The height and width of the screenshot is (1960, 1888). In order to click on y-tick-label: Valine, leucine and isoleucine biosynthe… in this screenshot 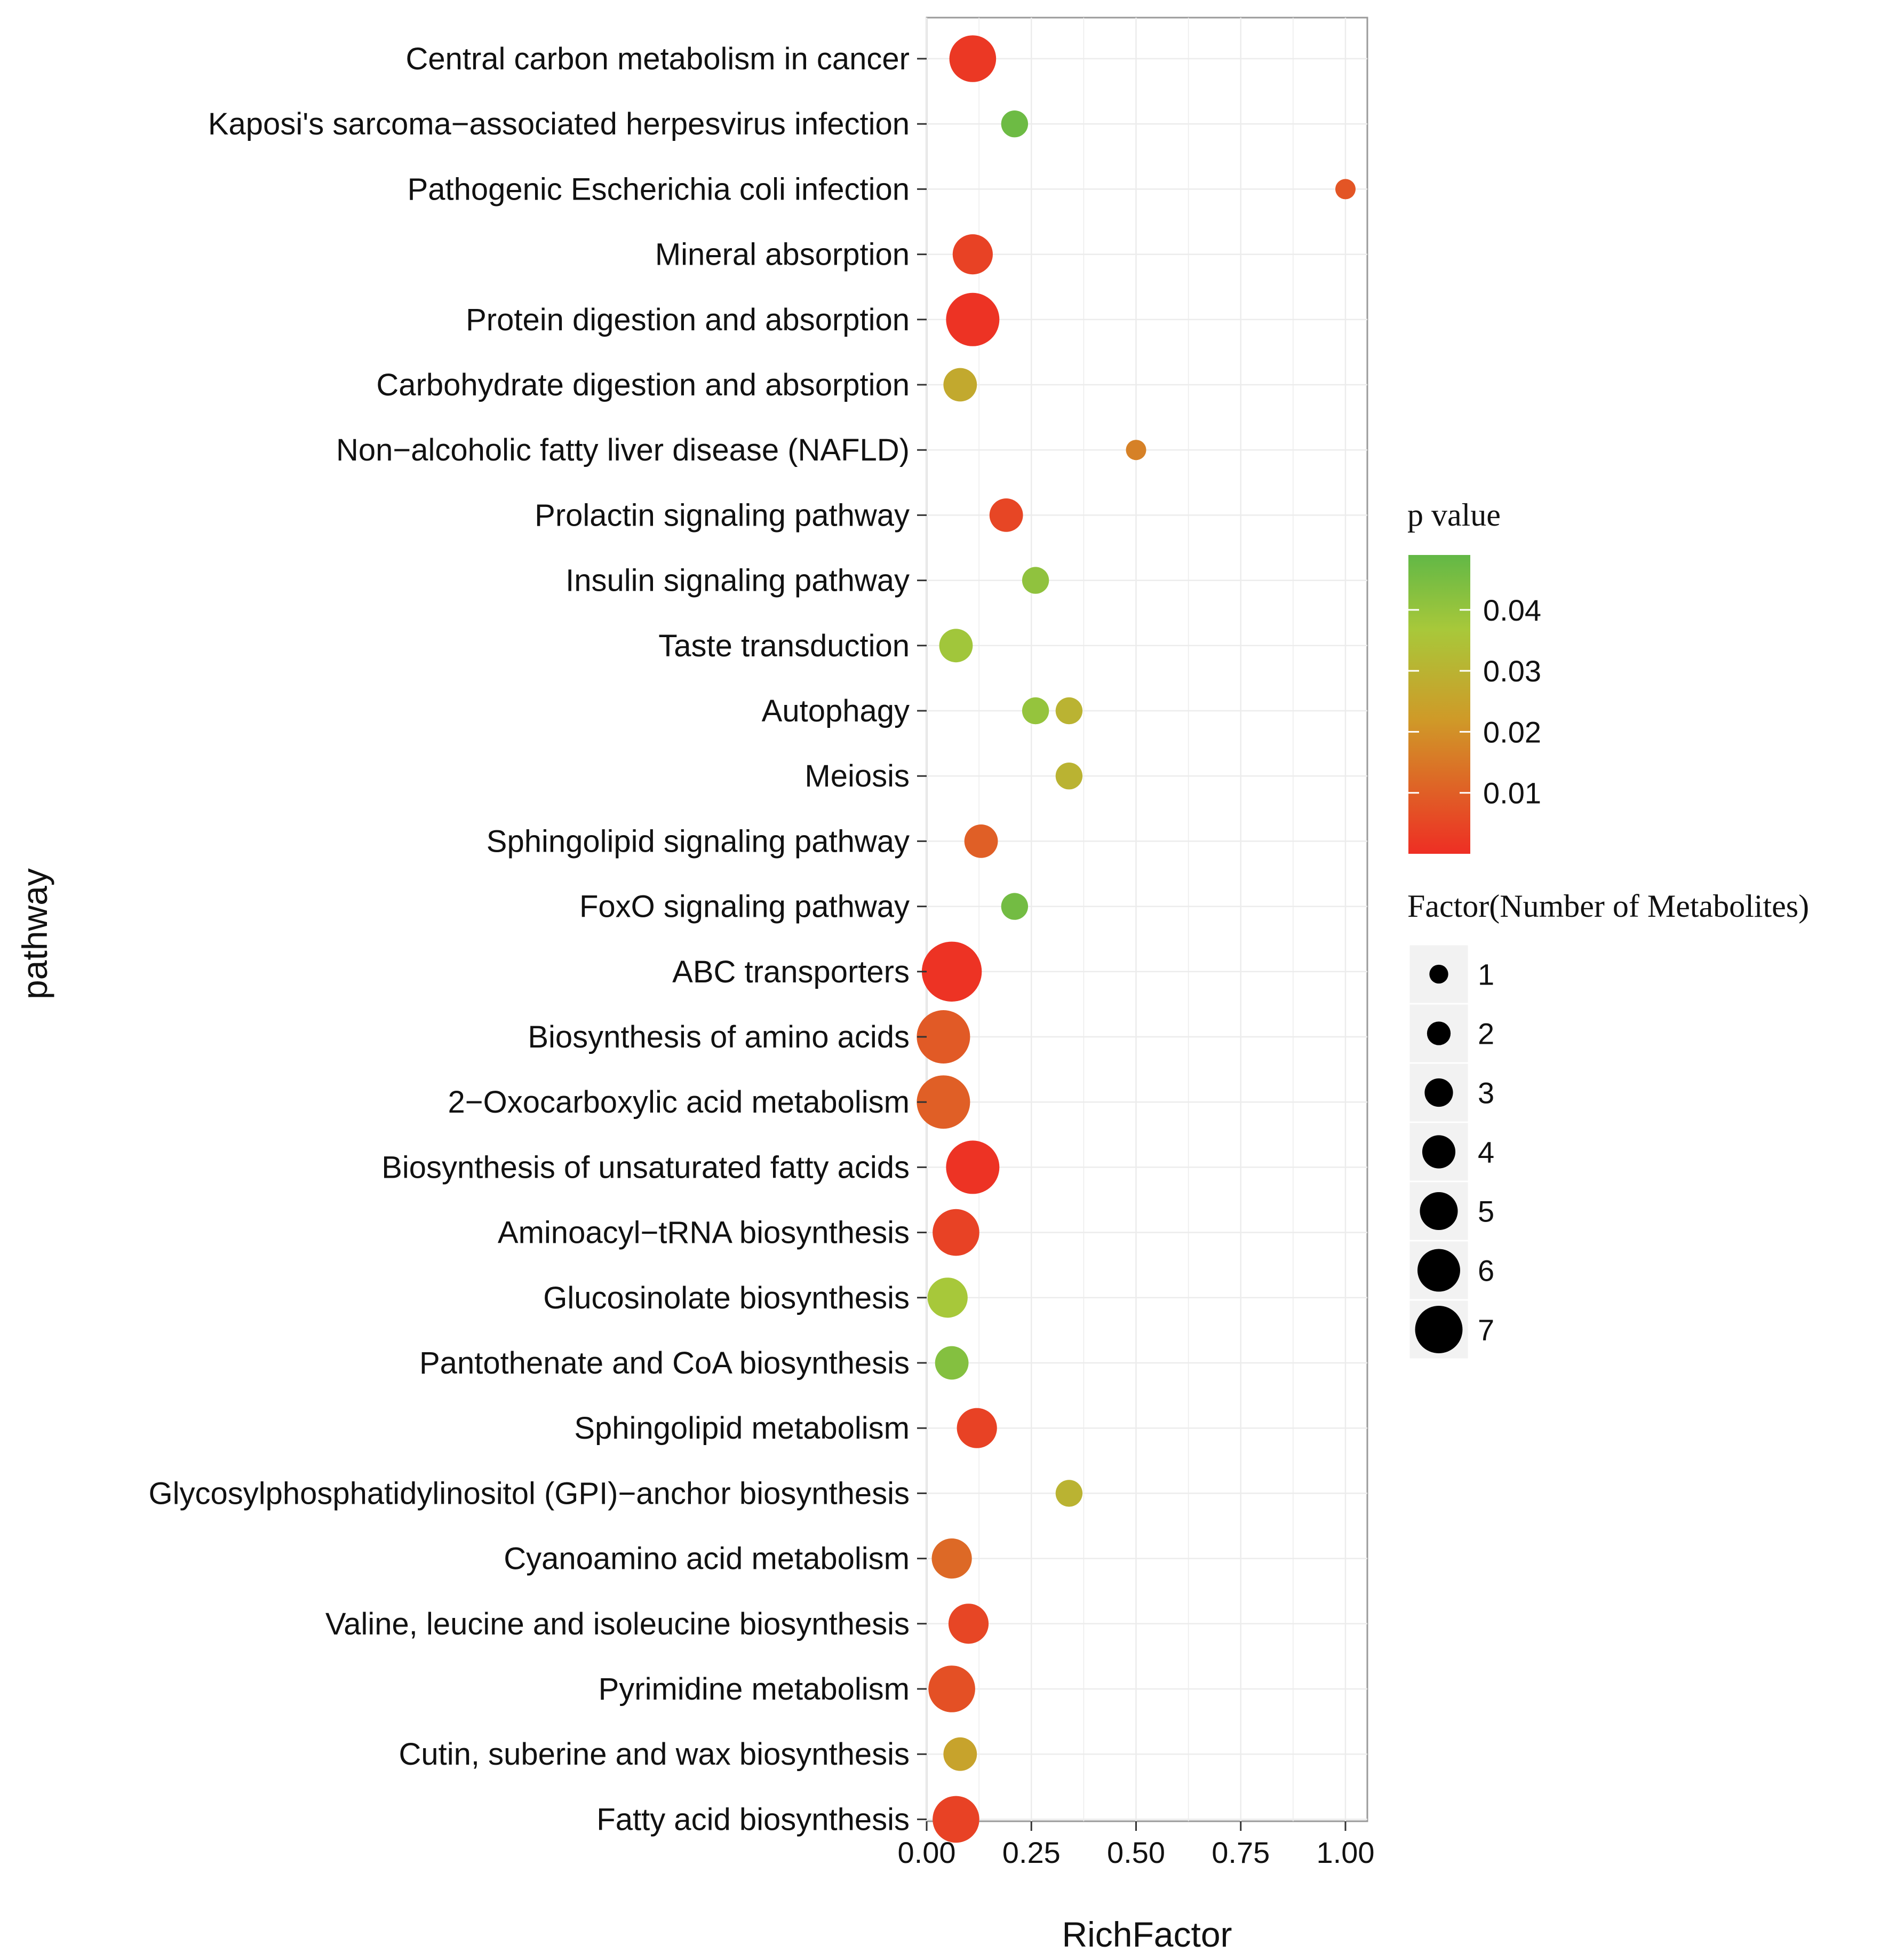, I will do `click(617, 1624)`.